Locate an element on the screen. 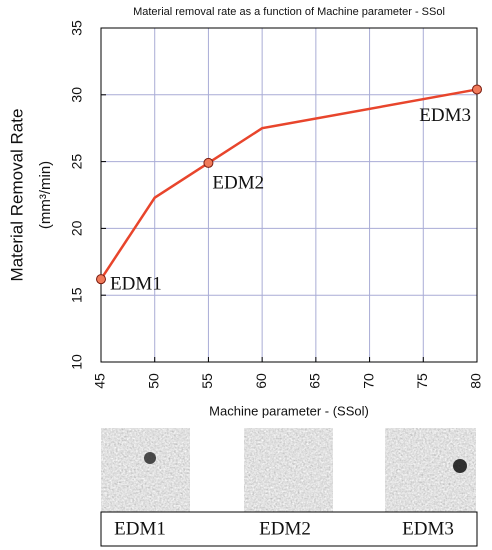  y-tick-label: 20 is located at coordinates (77, 228).